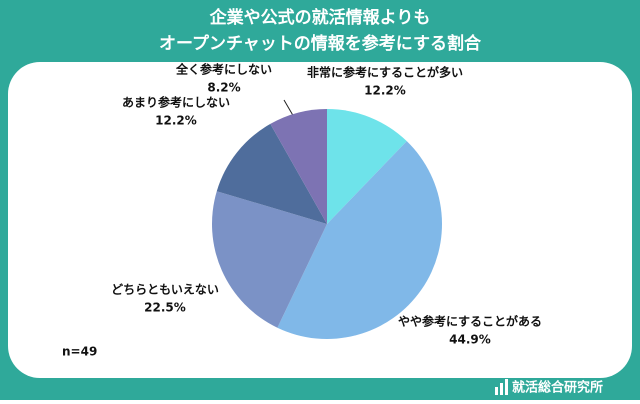 The width and height of the screenshot is (640, 404). Describe the element at coordinates (320, 43) in the screenshot. I see `chart-title: オープンチャットの情報を参考にする割合` at that location.